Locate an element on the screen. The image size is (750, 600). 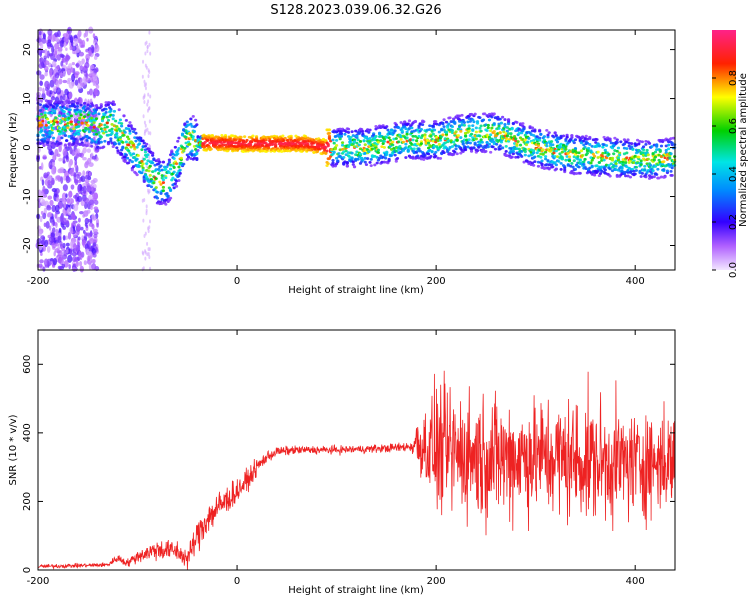
x-tick-label: -200 is located at coordinates (38, 581).